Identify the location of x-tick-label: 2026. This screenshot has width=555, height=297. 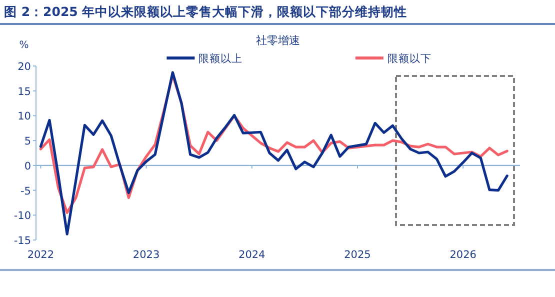
(463, 255).